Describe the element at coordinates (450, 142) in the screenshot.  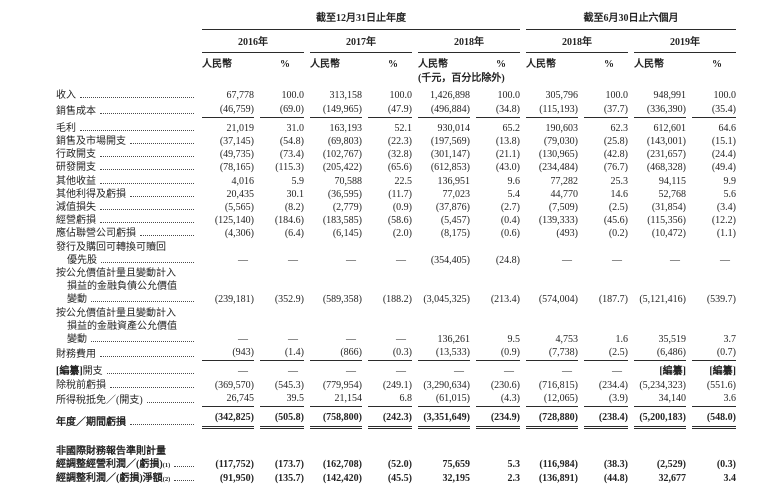
I see `value-cell: (197,569)` at that location.